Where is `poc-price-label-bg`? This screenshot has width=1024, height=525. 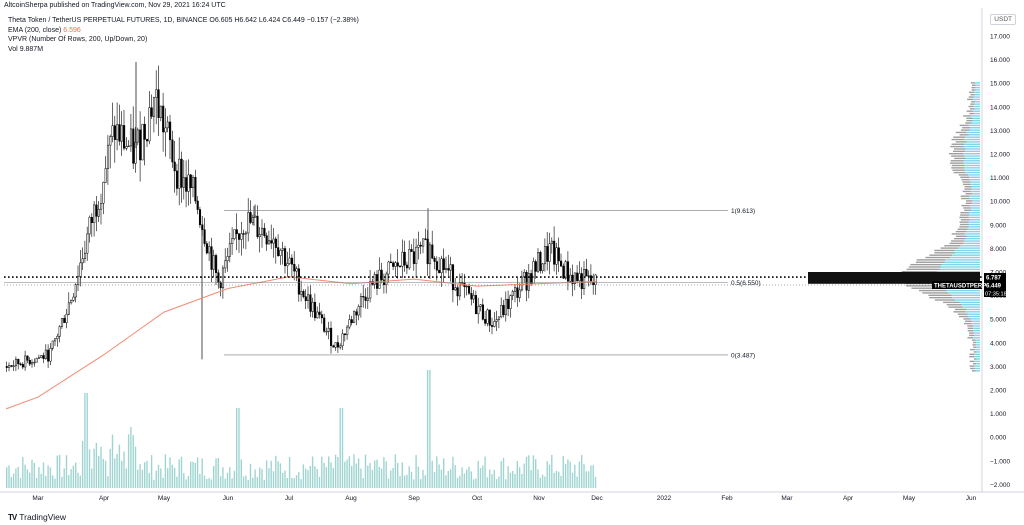
poc-price-label-bg is located at coordinates (995, 277).